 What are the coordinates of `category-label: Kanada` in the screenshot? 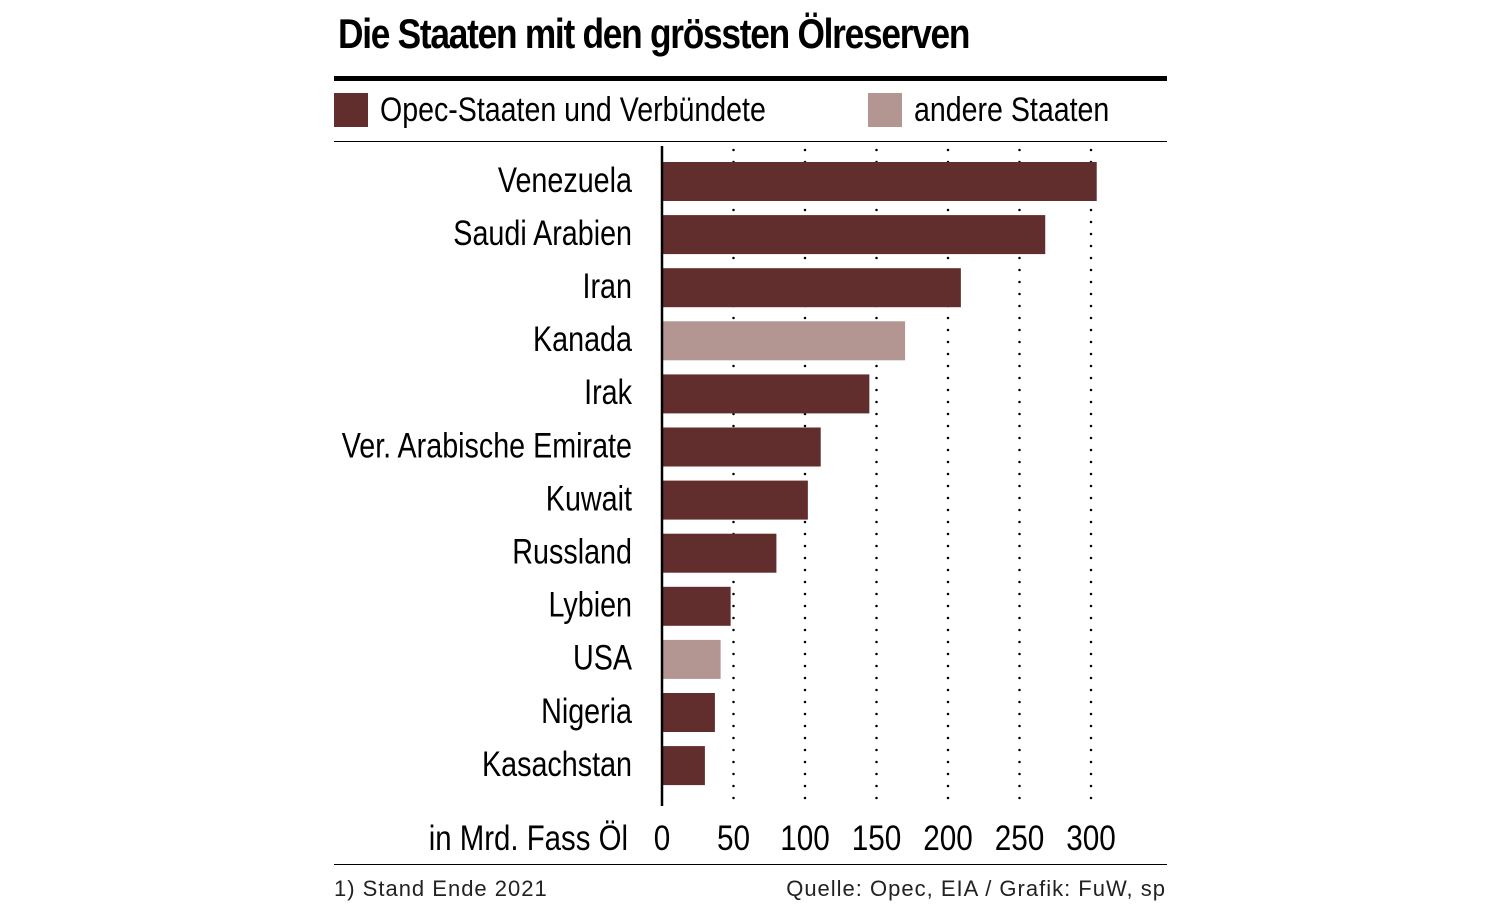 It's located at (582, 339).